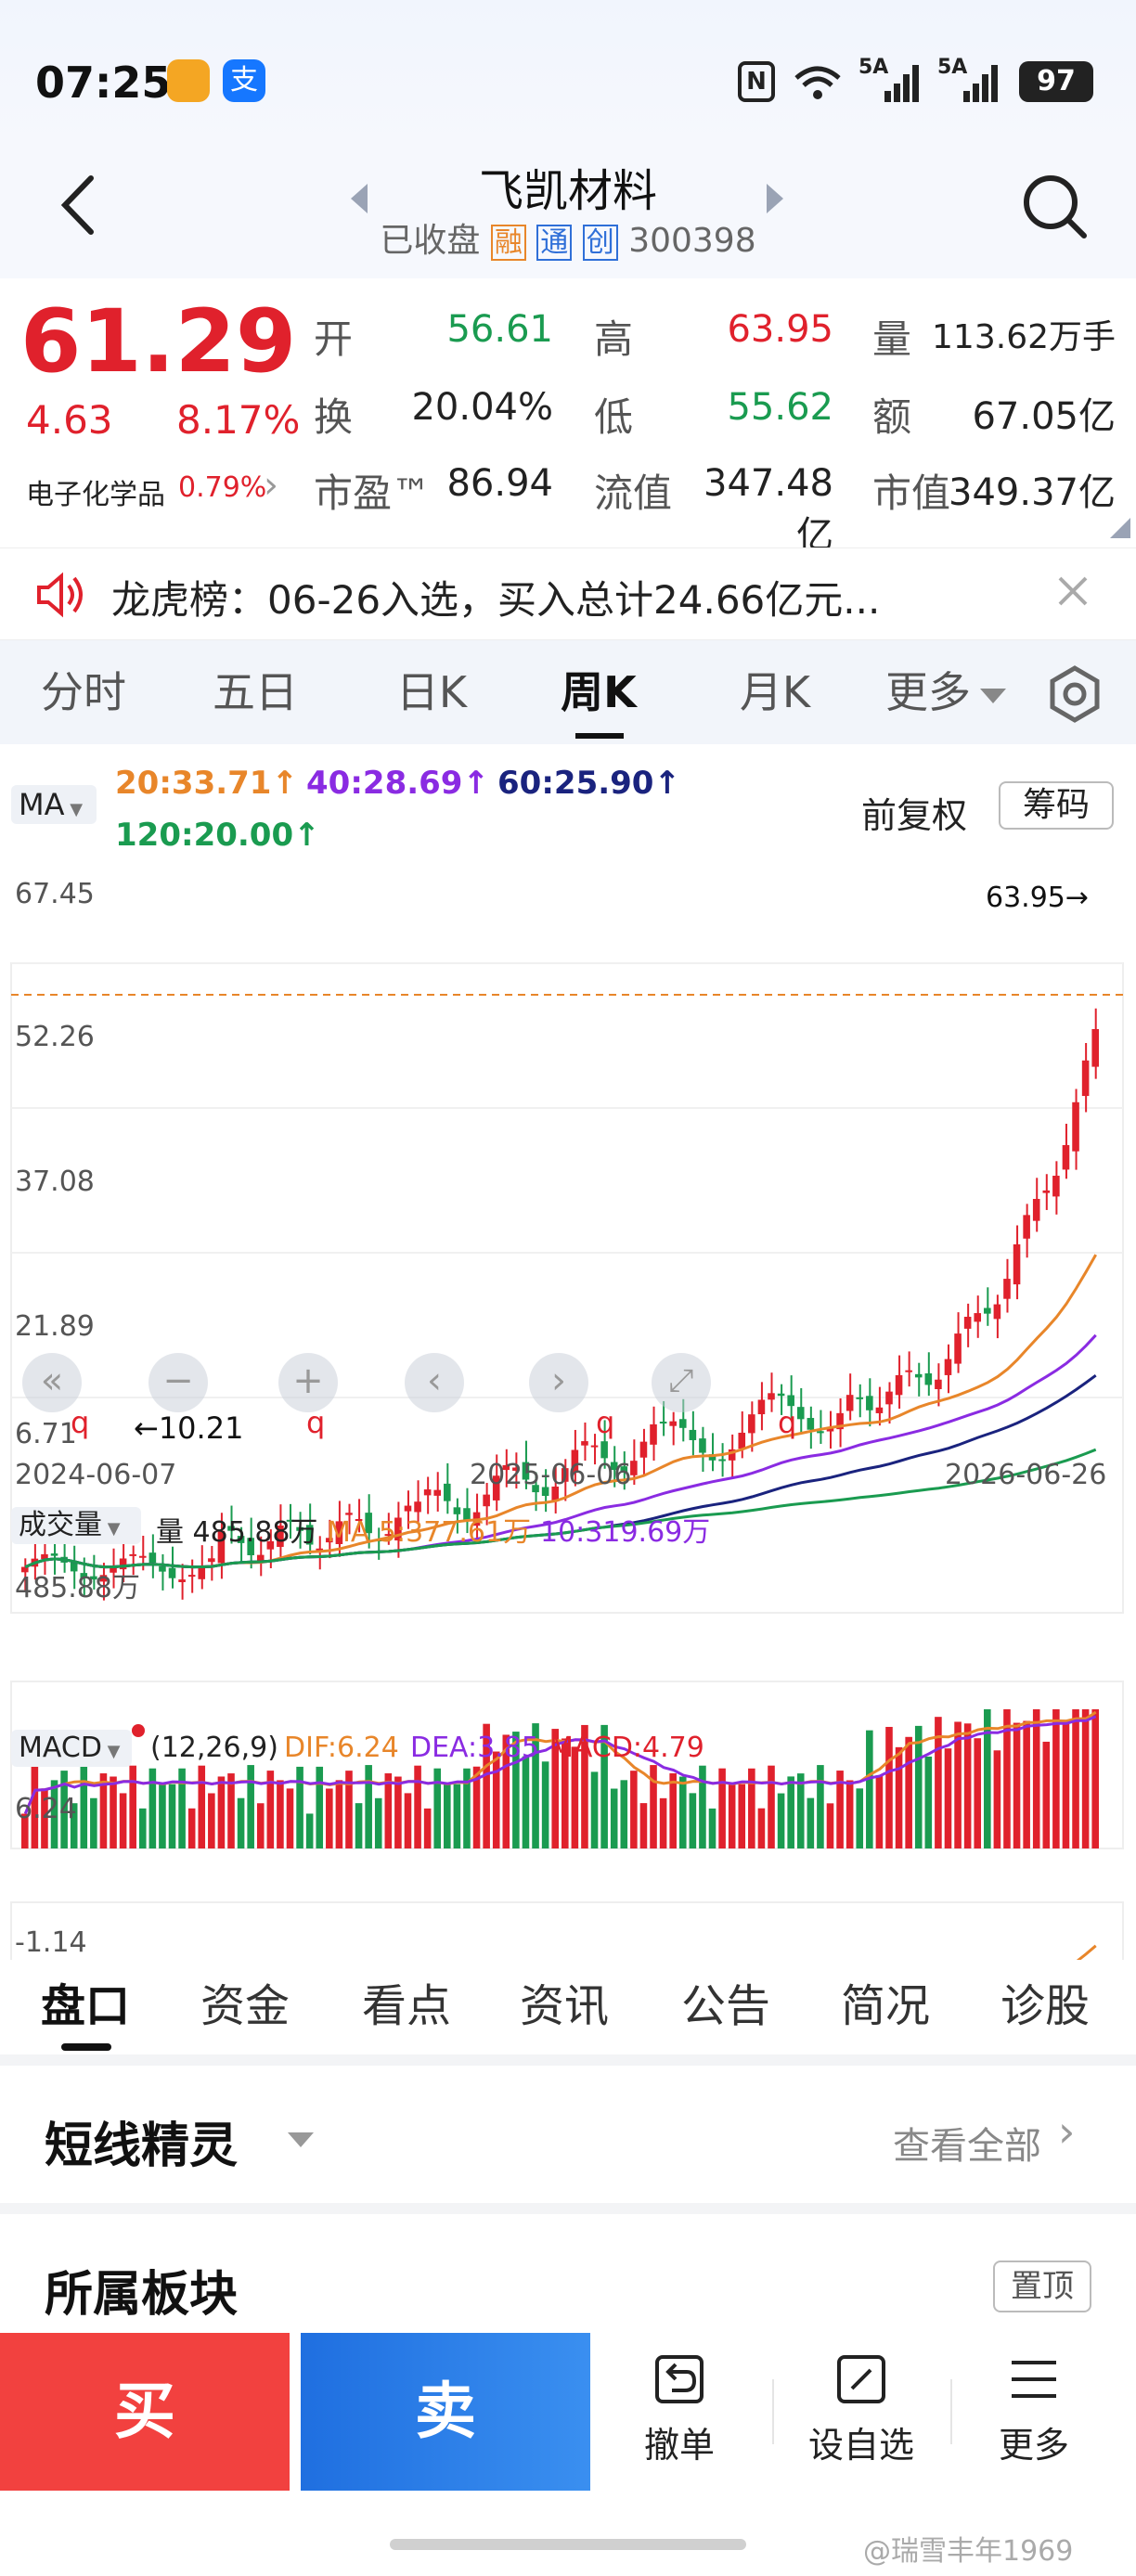  I want to click on event-marker-2: q, so click(316, 1422).